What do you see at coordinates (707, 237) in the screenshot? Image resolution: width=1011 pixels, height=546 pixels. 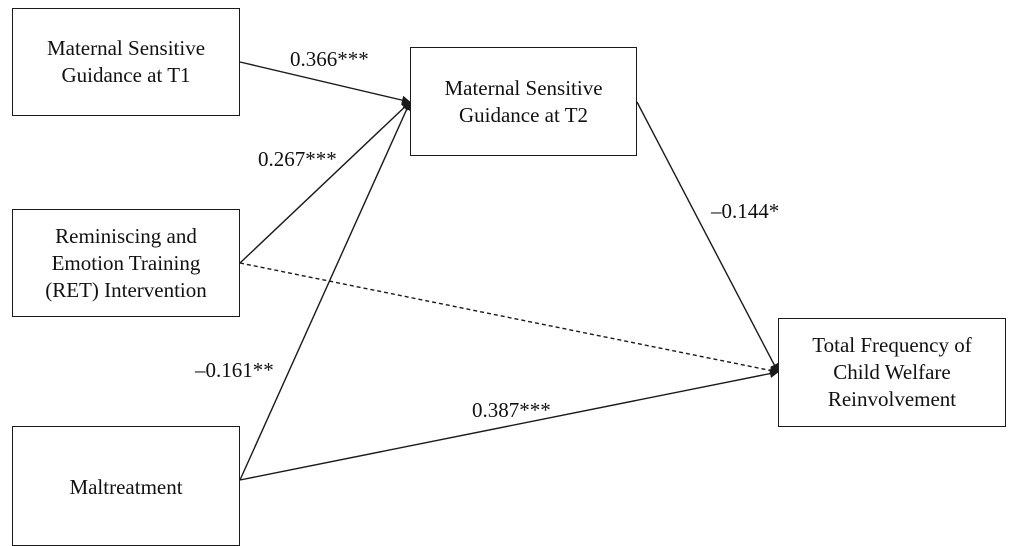 I see `arrow-t2-to-outcome` at bounding box center [707, 237].